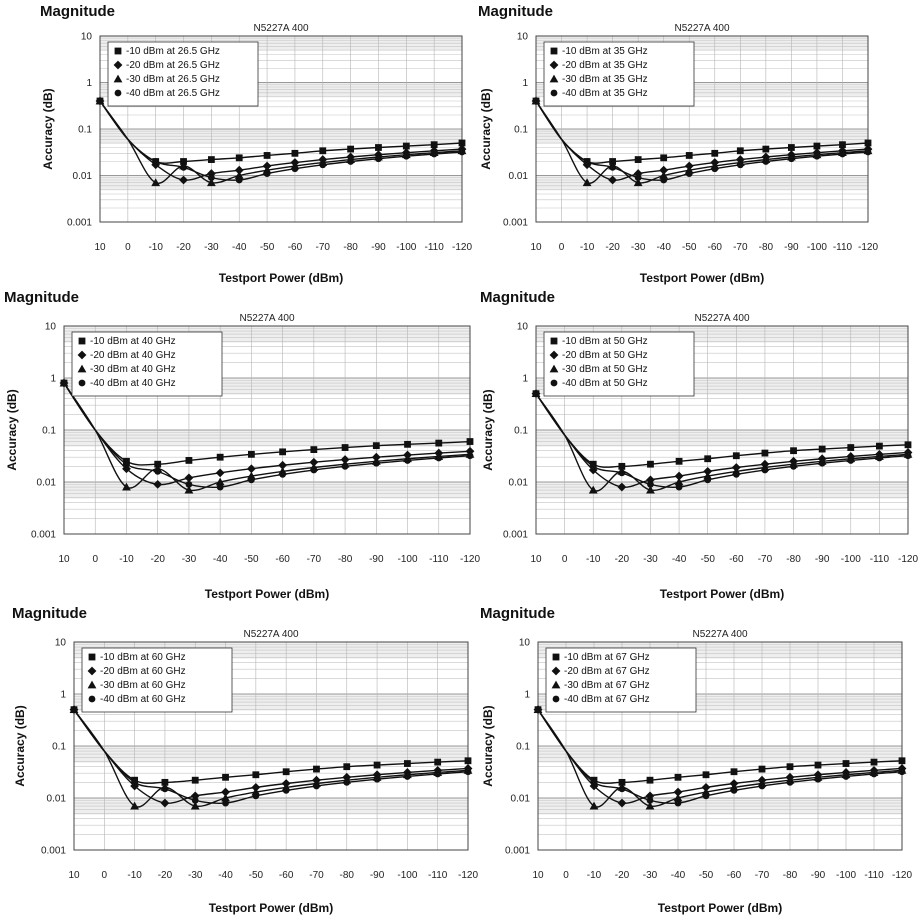 Image resolution: width=920 pixels, height=921 pixels. Describe the element at coordinates (851, 559) in the screenshot. I see `x-tick-label: -100` at that location.